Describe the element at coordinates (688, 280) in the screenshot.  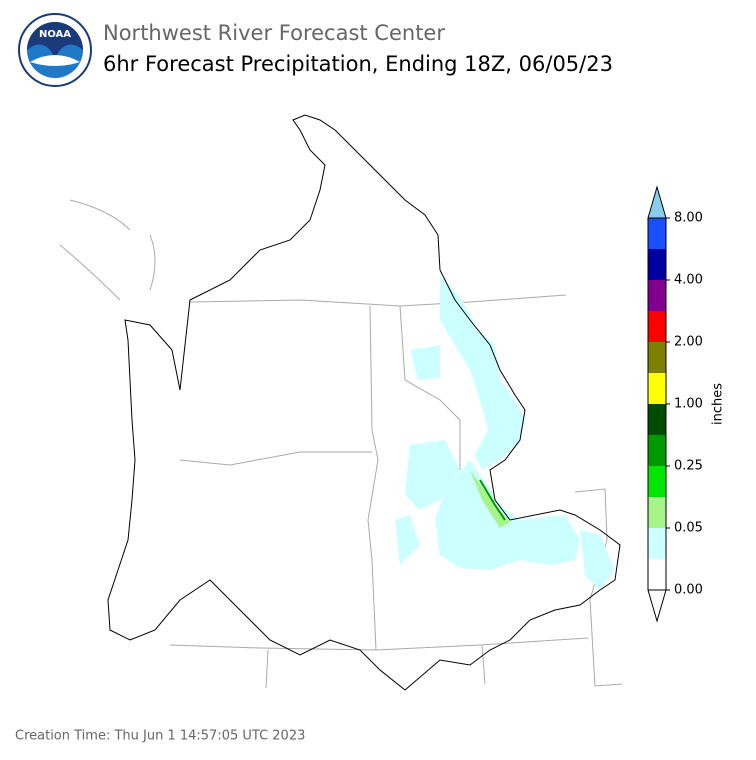
I see `colorbar-tick-label: 4.00` at that location.